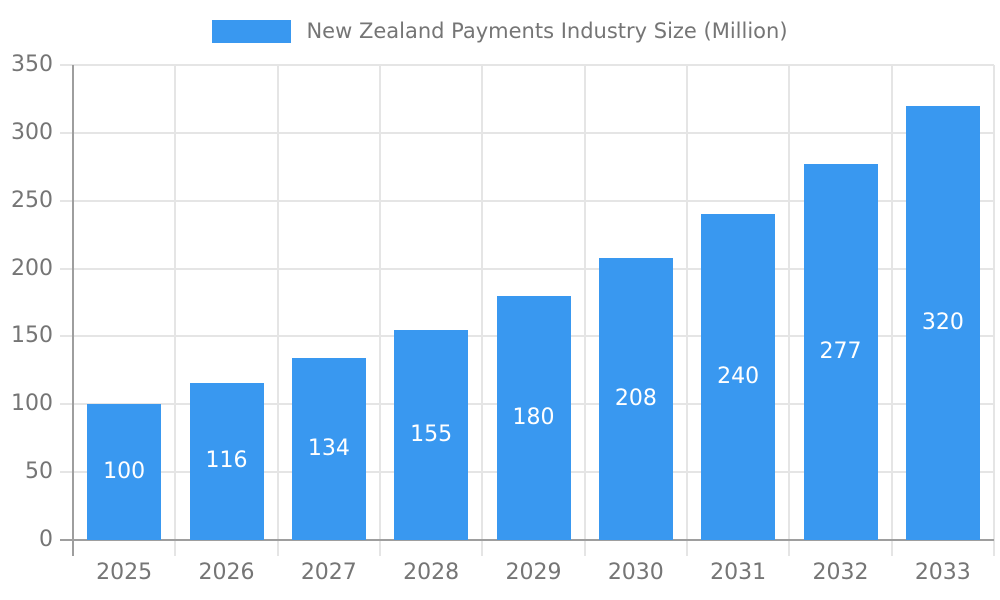 Image resolution: width=1000 pixels, height=600 pixels. Describe the element at coordinates (431, 572) in the screenshot. I see `x-tick-label: 2028` at that location.